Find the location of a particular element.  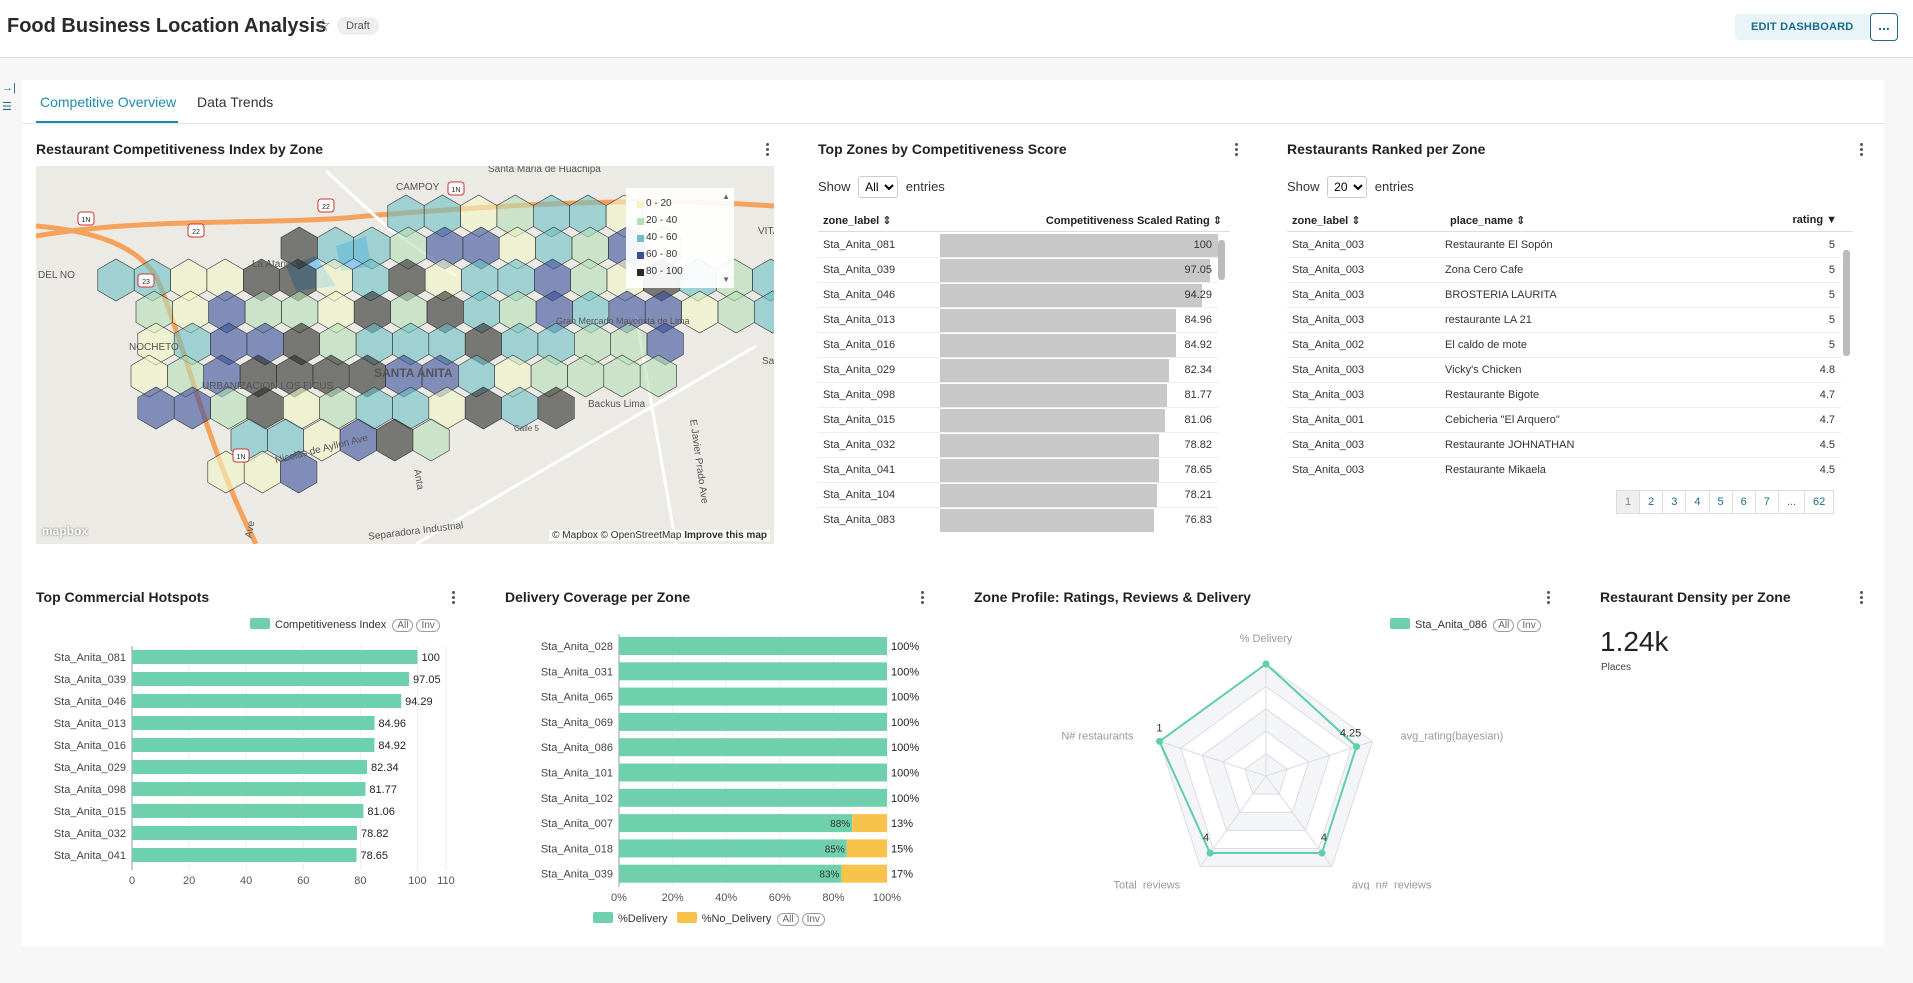

page-button: 62 is located at coordinates (1819, 502).